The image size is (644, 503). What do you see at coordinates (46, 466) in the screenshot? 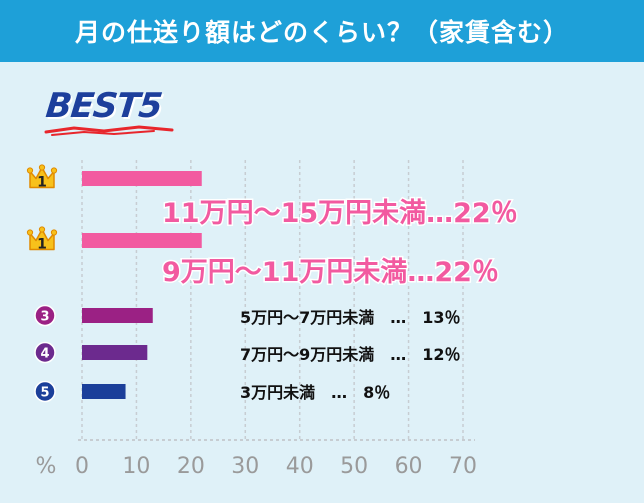
I see `x-axis-label: %` at bounding box center [46, 466].